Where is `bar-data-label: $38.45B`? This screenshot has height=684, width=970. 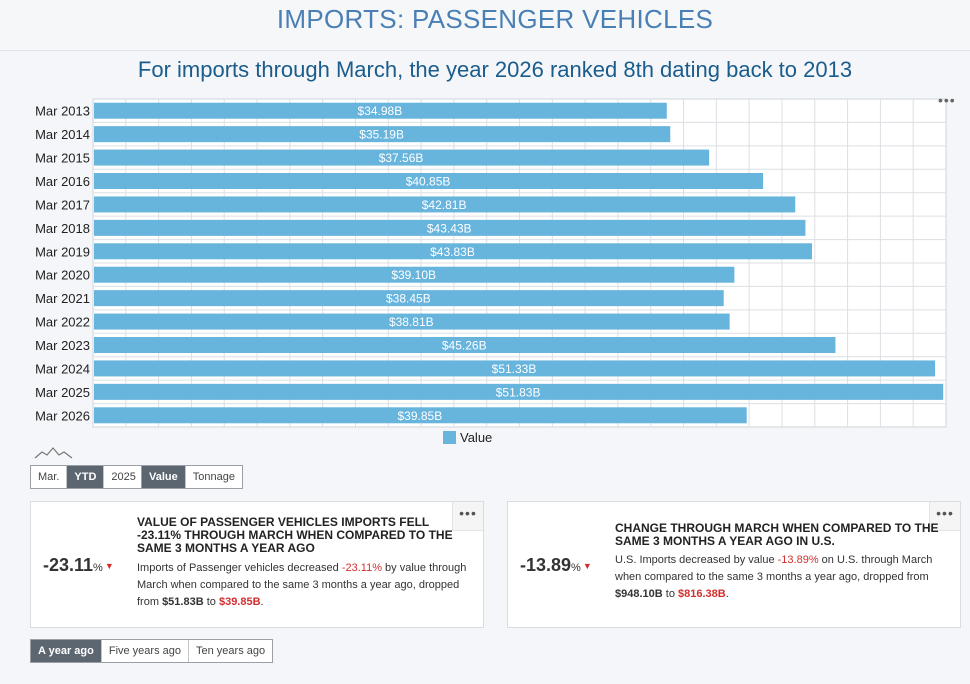
bar-data-label: $38.45B is located at coordinates (408, 299).